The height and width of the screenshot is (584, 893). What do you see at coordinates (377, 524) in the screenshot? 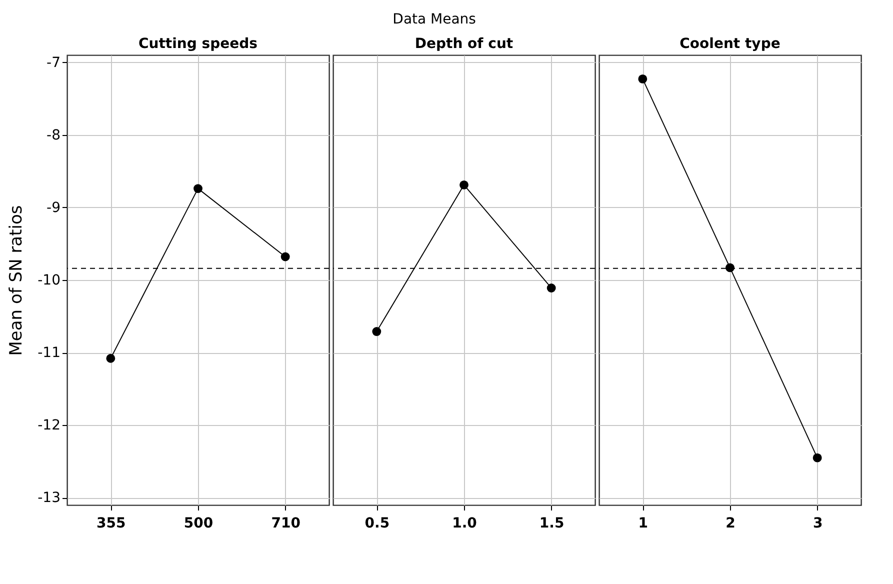
I see `x-tick-label: 0.5` at bounding box center [377, 524].